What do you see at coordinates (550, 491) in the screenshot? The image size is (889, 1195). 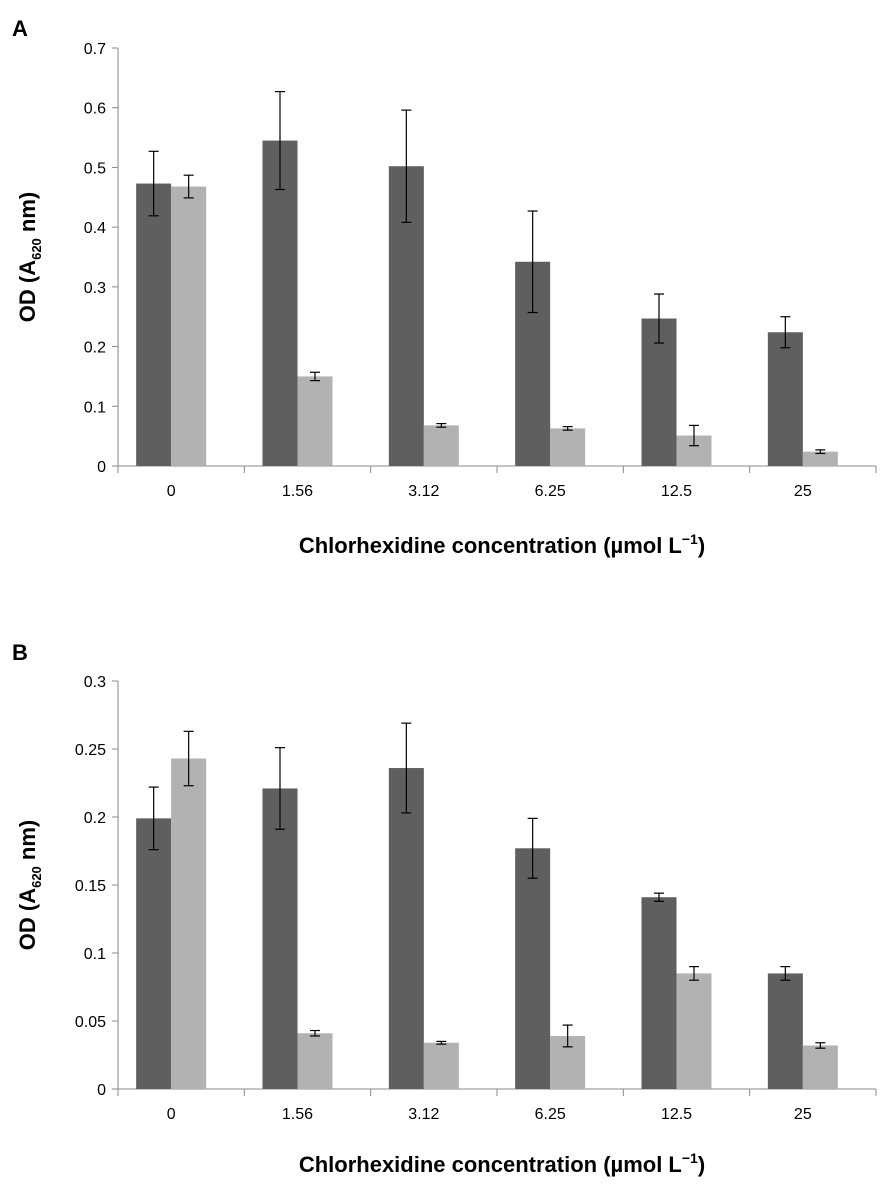 I see `chart-a-x-tick-label: 6.25` at bounding box center [550, 491].